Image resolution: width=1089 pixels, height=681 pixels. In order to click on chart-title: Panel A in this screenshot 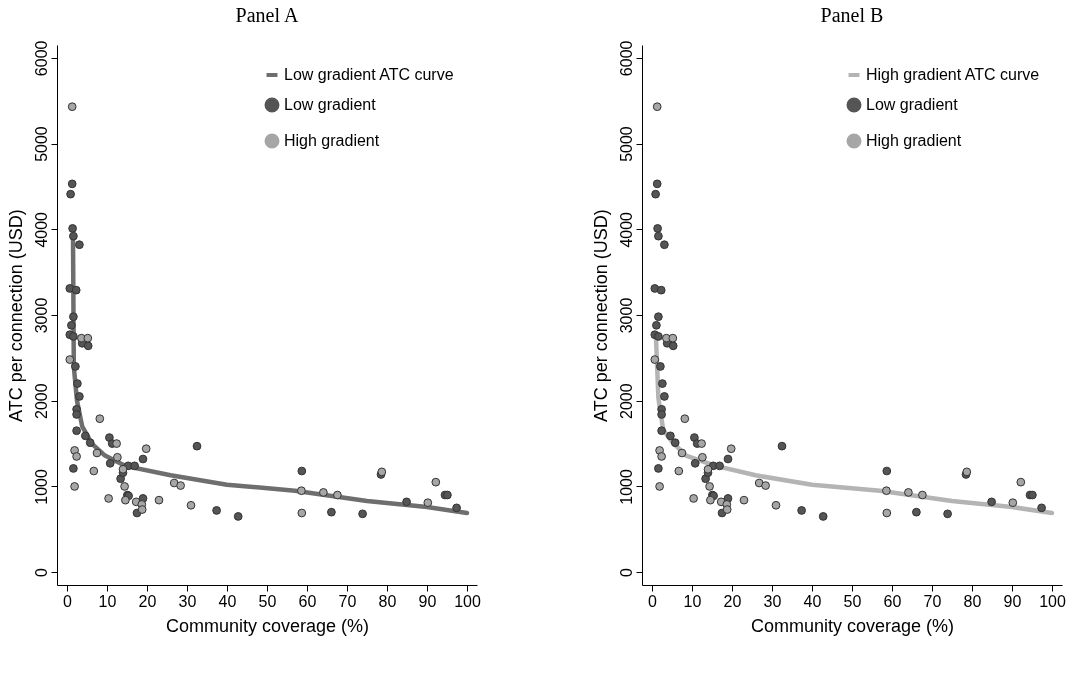, I will do `click(267, 15)`.